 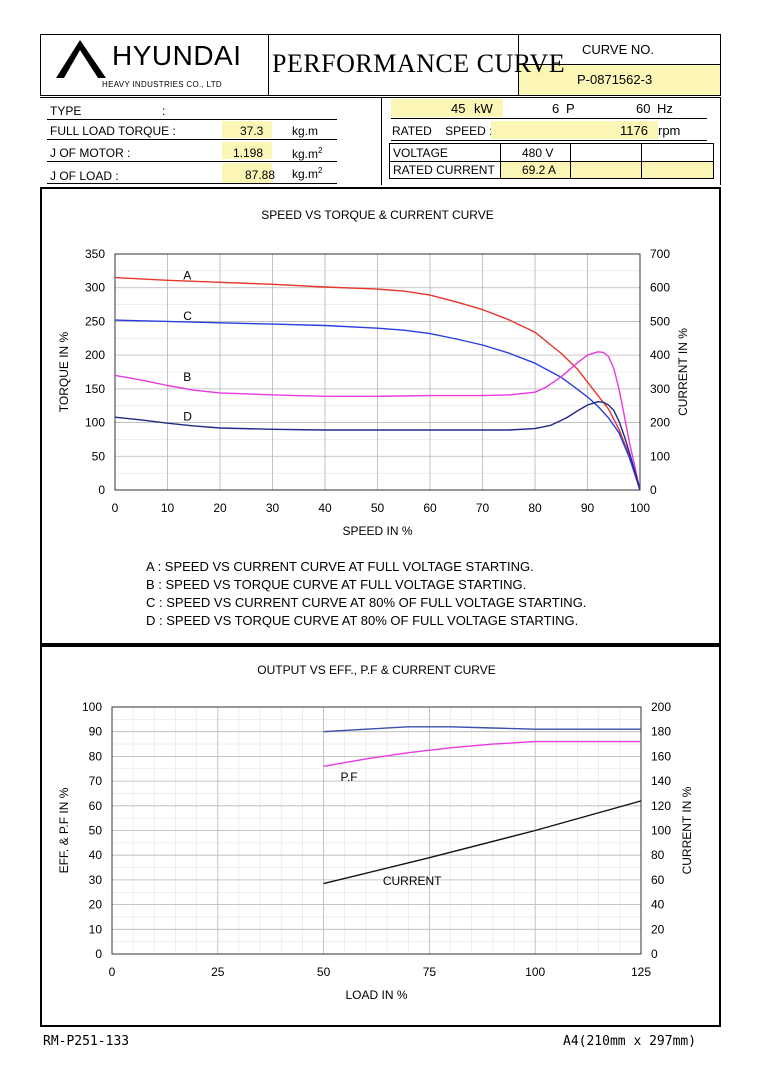 I want to click on j-motor-unit: kg.m2, so click(x=307, y=153).